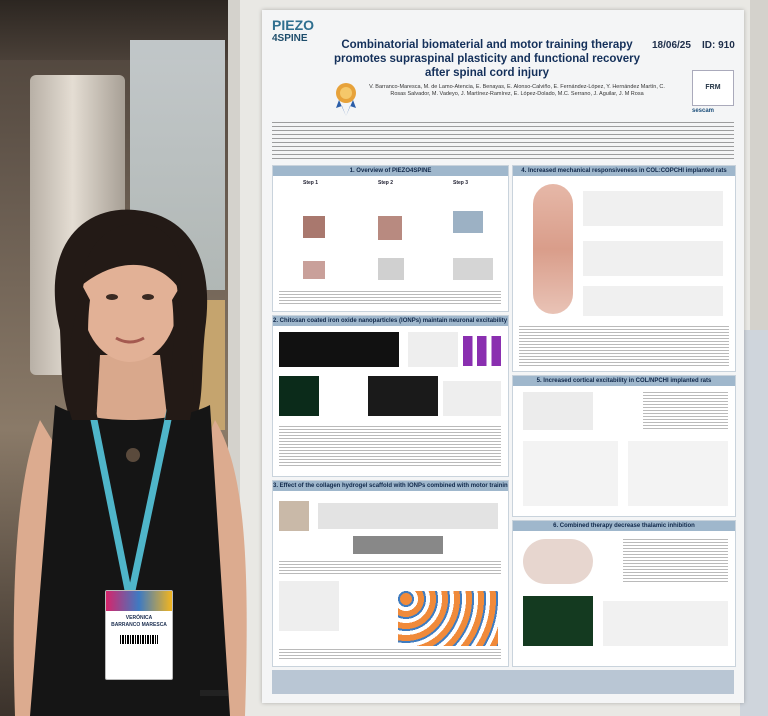 This screenshot has width=768, height=716. I want to click on implant-image, so click(468, 222).